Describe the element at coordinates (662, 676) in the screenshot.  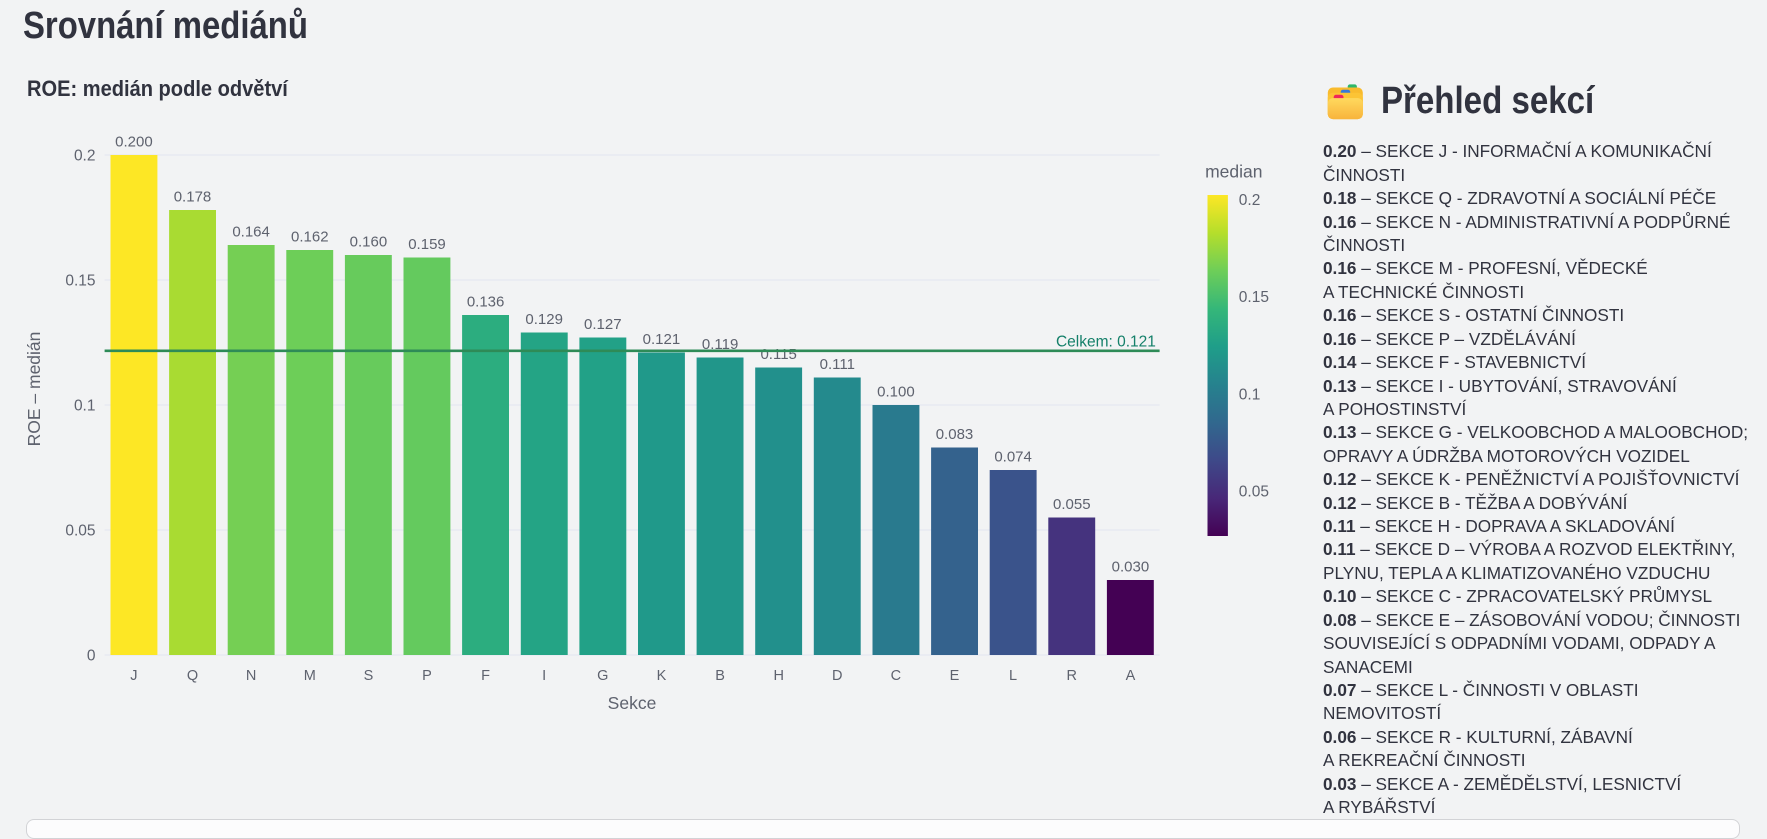
I see `svg-text: K` at that location.